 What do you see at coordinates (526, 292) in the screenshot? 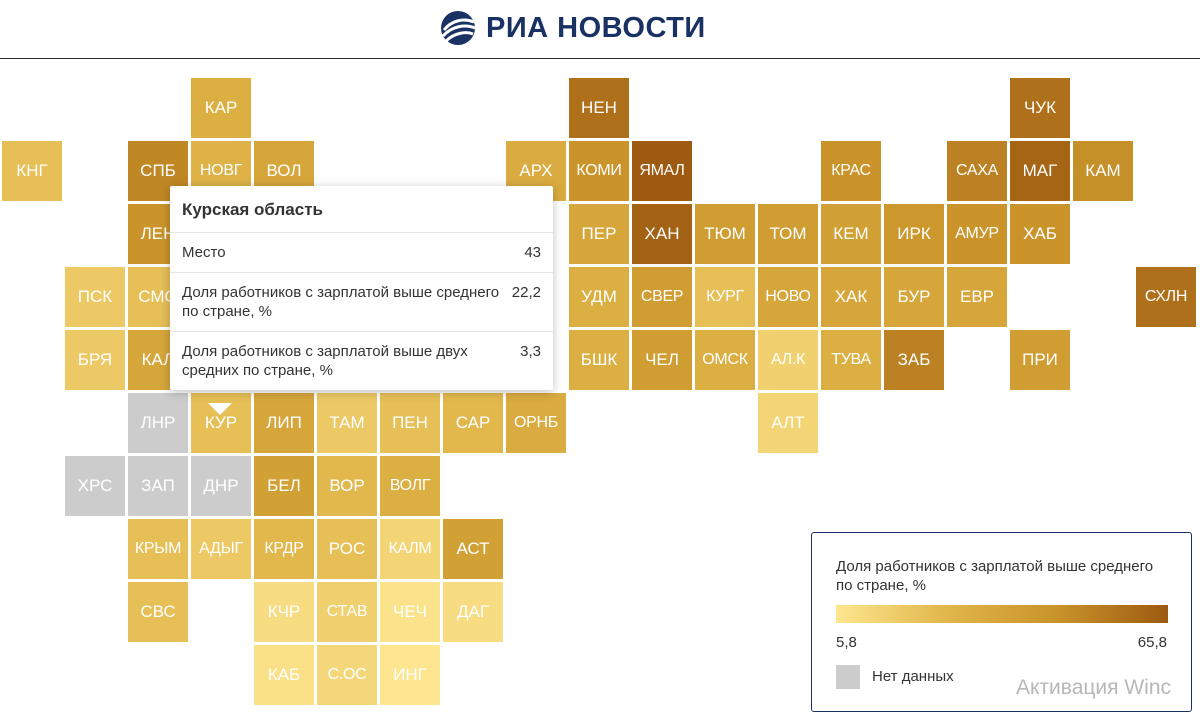
I see `tooltip-value: 22,2` at bounding box center [526, 292].